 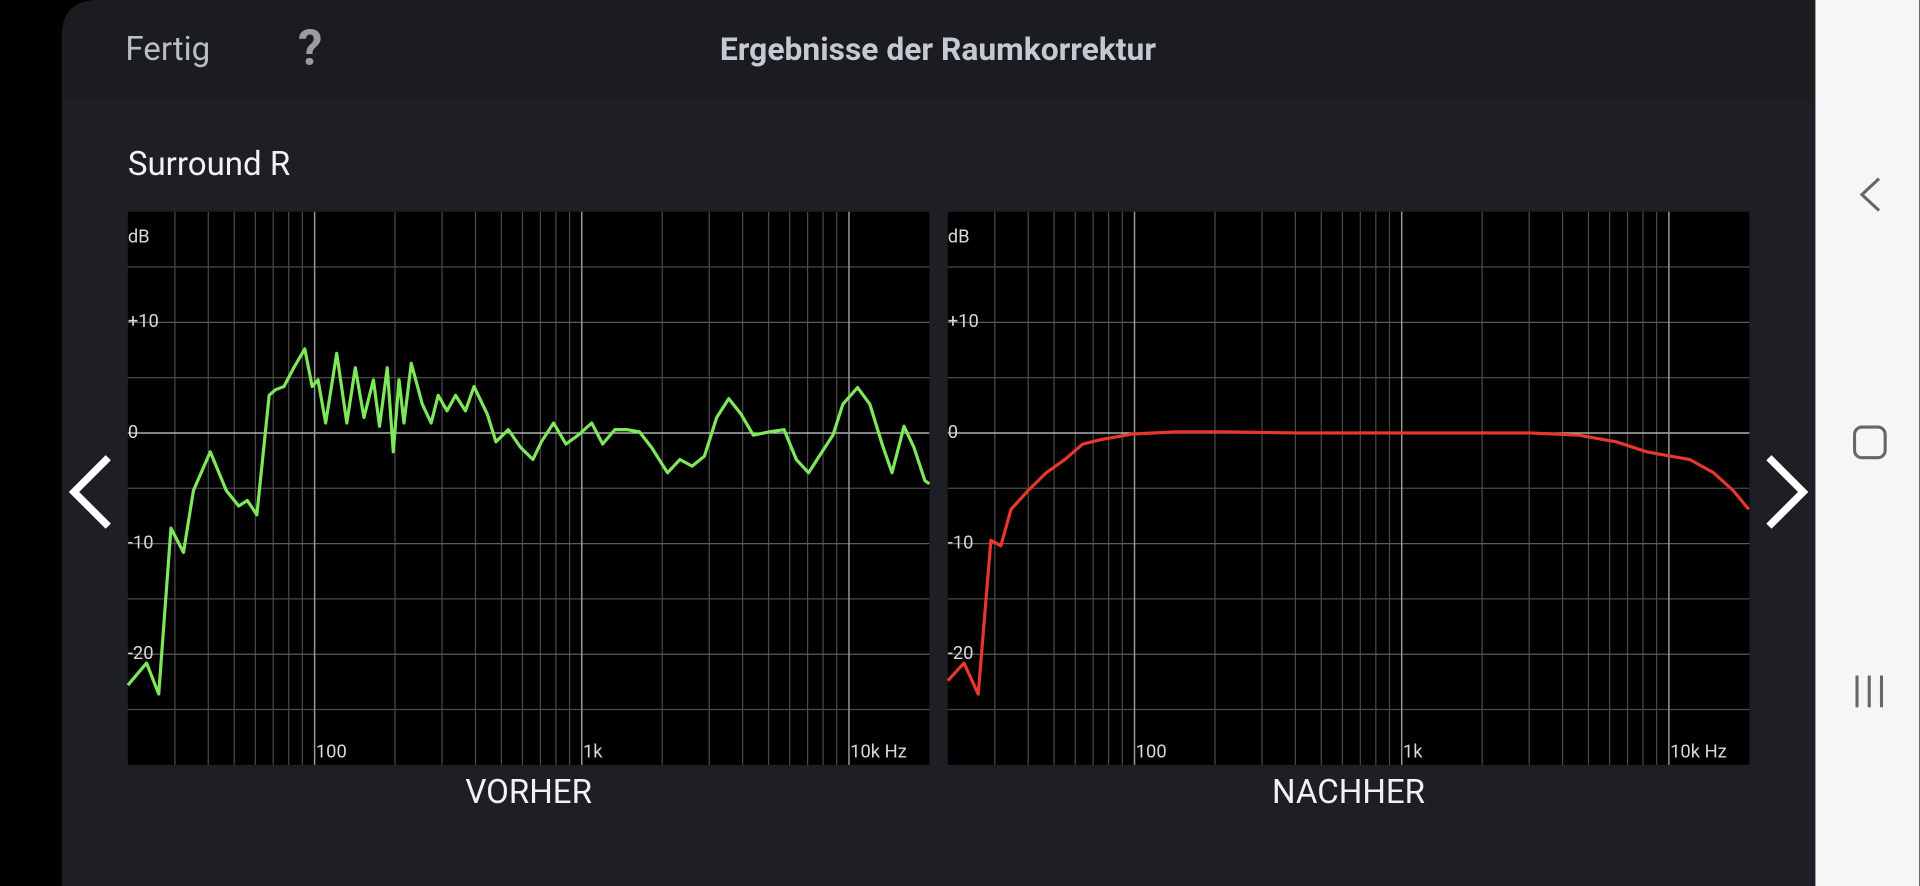 What do you see at coordinates (528, 792) in the screenshot?
I see `chart-label: VORHER` at bounding box center [528, 792].